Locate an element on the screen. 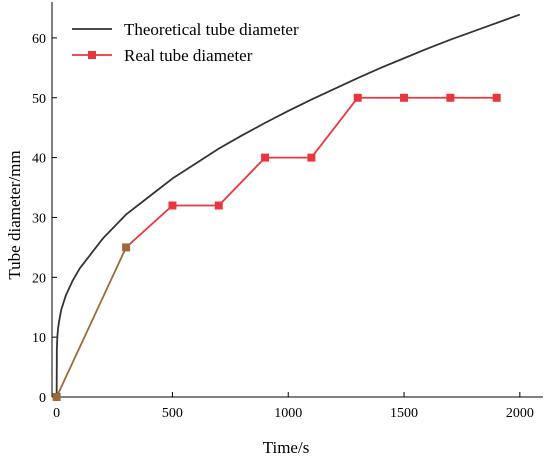  y-tick-label-50: 50 is located at coordinates (39, 99).